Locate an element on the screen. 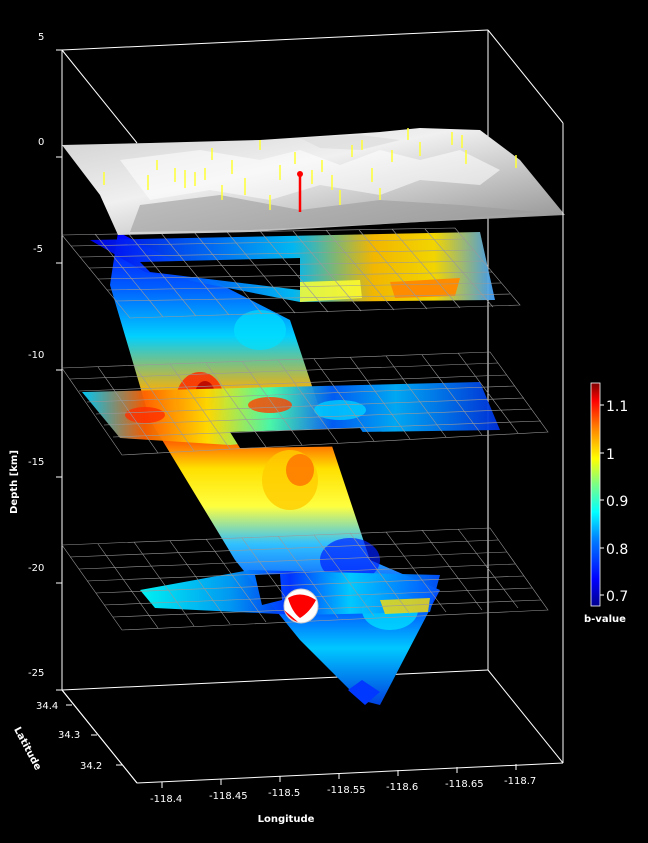 The height and width of the screenshot is (843, 648). slice-grid-5km is located at coordinates (291, 273).